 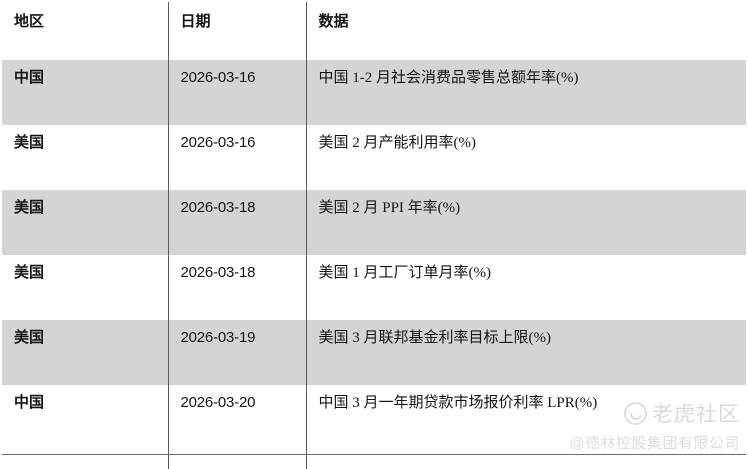 I want to click on table-header-row: 地区 日期 数据, so click(x=374, y=31).